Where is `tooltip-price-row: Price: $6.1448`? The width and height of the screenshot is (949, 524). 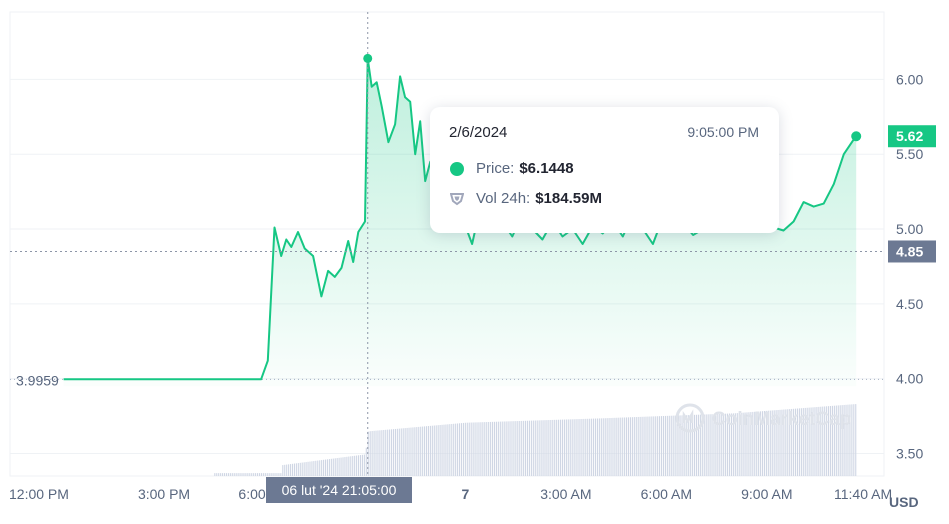 tooltip-price-row: Price: $6.1448 is located at coordinates (512, 168).